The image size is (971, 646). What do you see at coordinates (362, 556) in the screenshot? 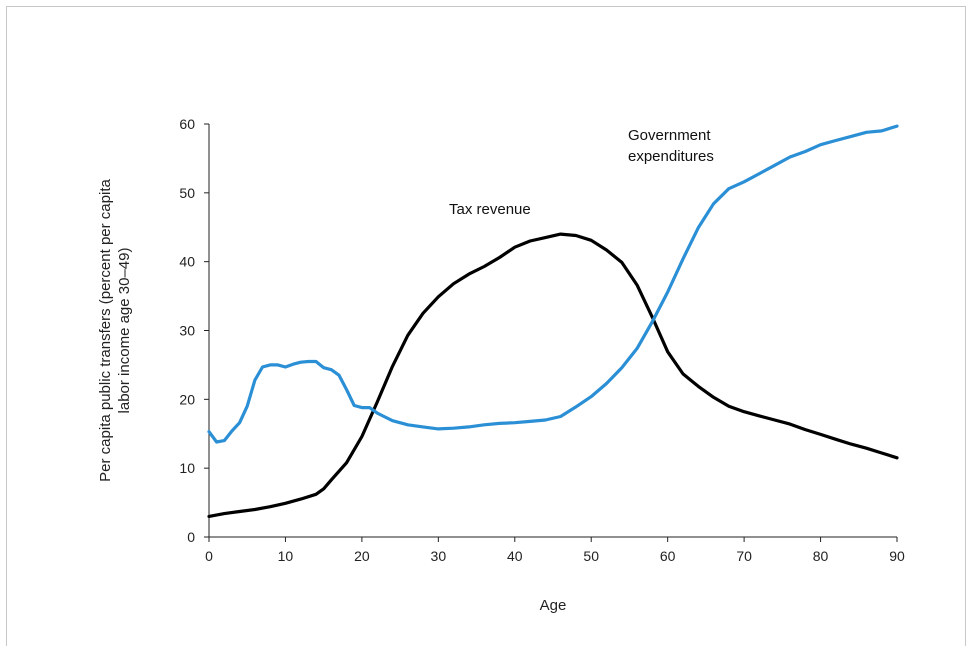
I see `x-tick-label: 20` at bounding box center [362, 556].